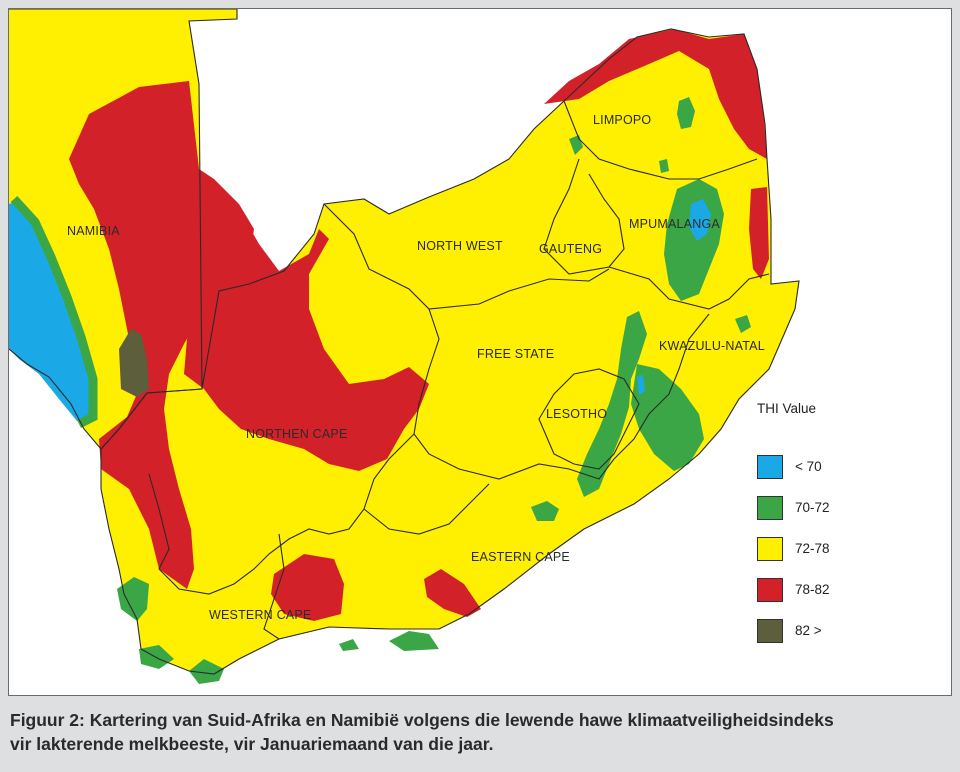 The image size is (960, 772). I want to click on thi-zone-lt70-mpumalanga, so click(700, 220).